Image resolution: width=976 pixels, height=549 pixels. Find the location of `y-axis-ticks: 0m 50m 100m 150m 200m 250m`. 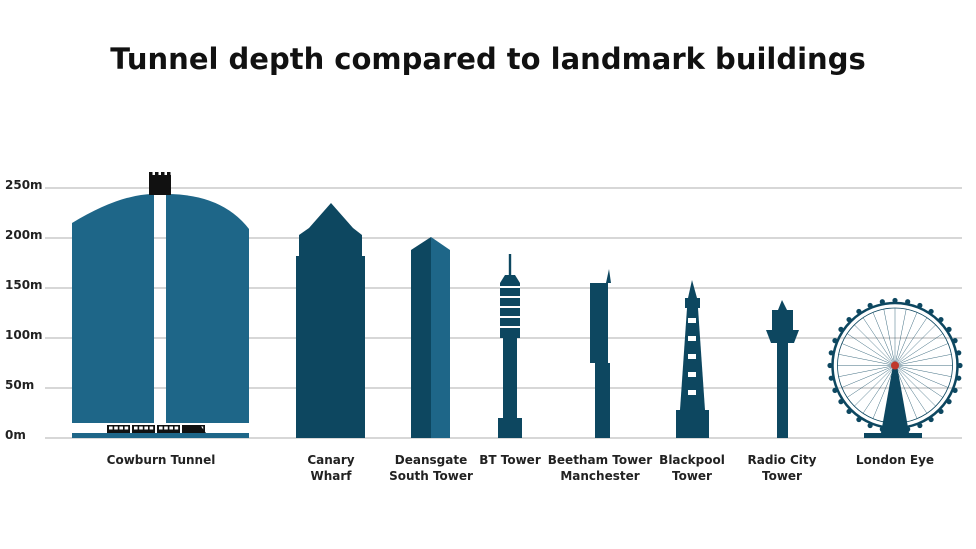

y-axis-ticks: 0m 50m 100m 150m 200m 250m is located at coordinates (24, 310).